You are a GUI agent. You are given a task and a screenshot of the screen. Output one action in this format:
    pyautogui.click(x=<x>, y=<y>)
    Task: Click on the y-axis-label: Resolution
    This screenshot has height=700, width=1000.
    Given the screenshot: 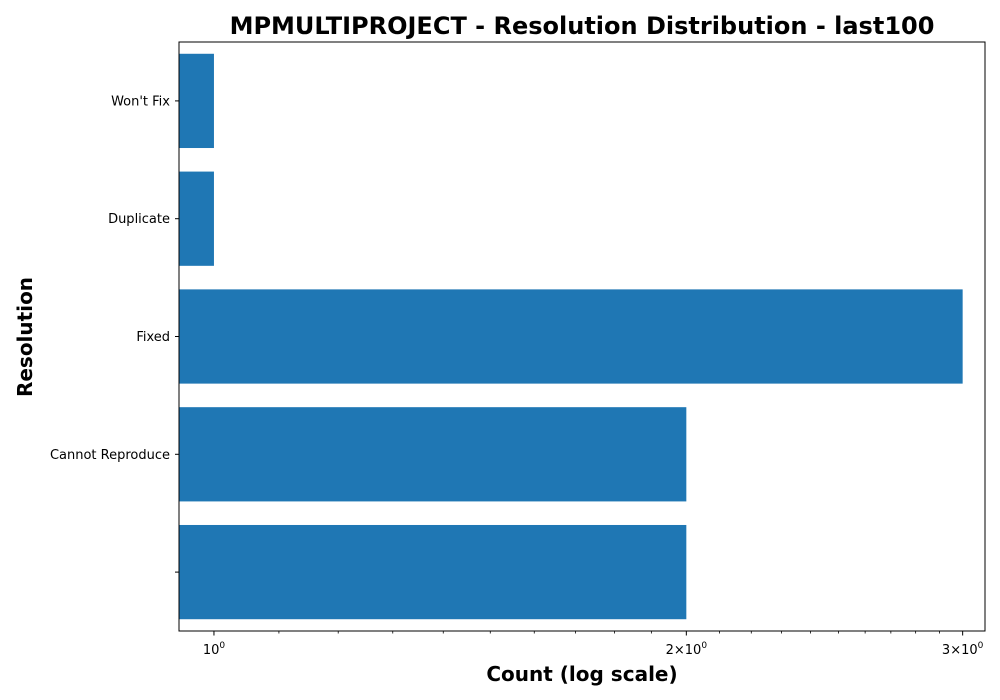 What is the action you would take?
    pyautogui.click(x=25, y=337)
    